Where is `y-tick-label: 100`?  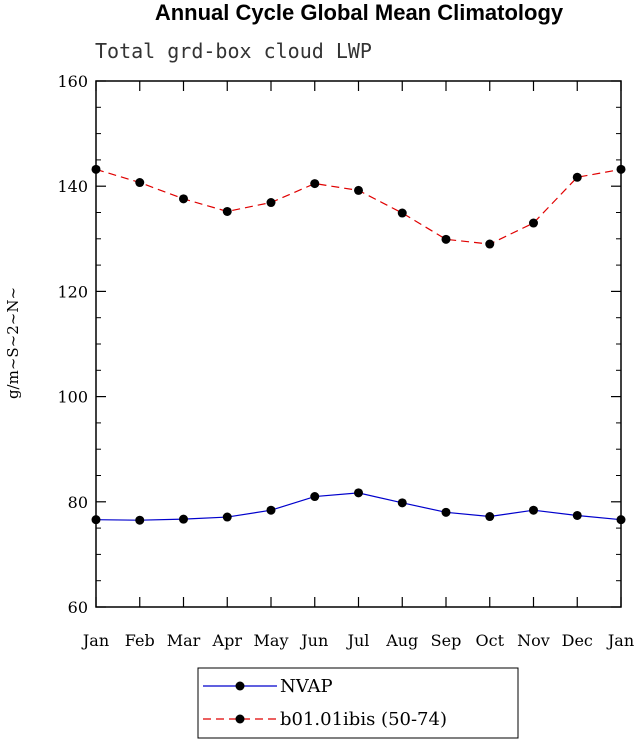
y-tick-label: 100 is located at coordinates (72, 397).